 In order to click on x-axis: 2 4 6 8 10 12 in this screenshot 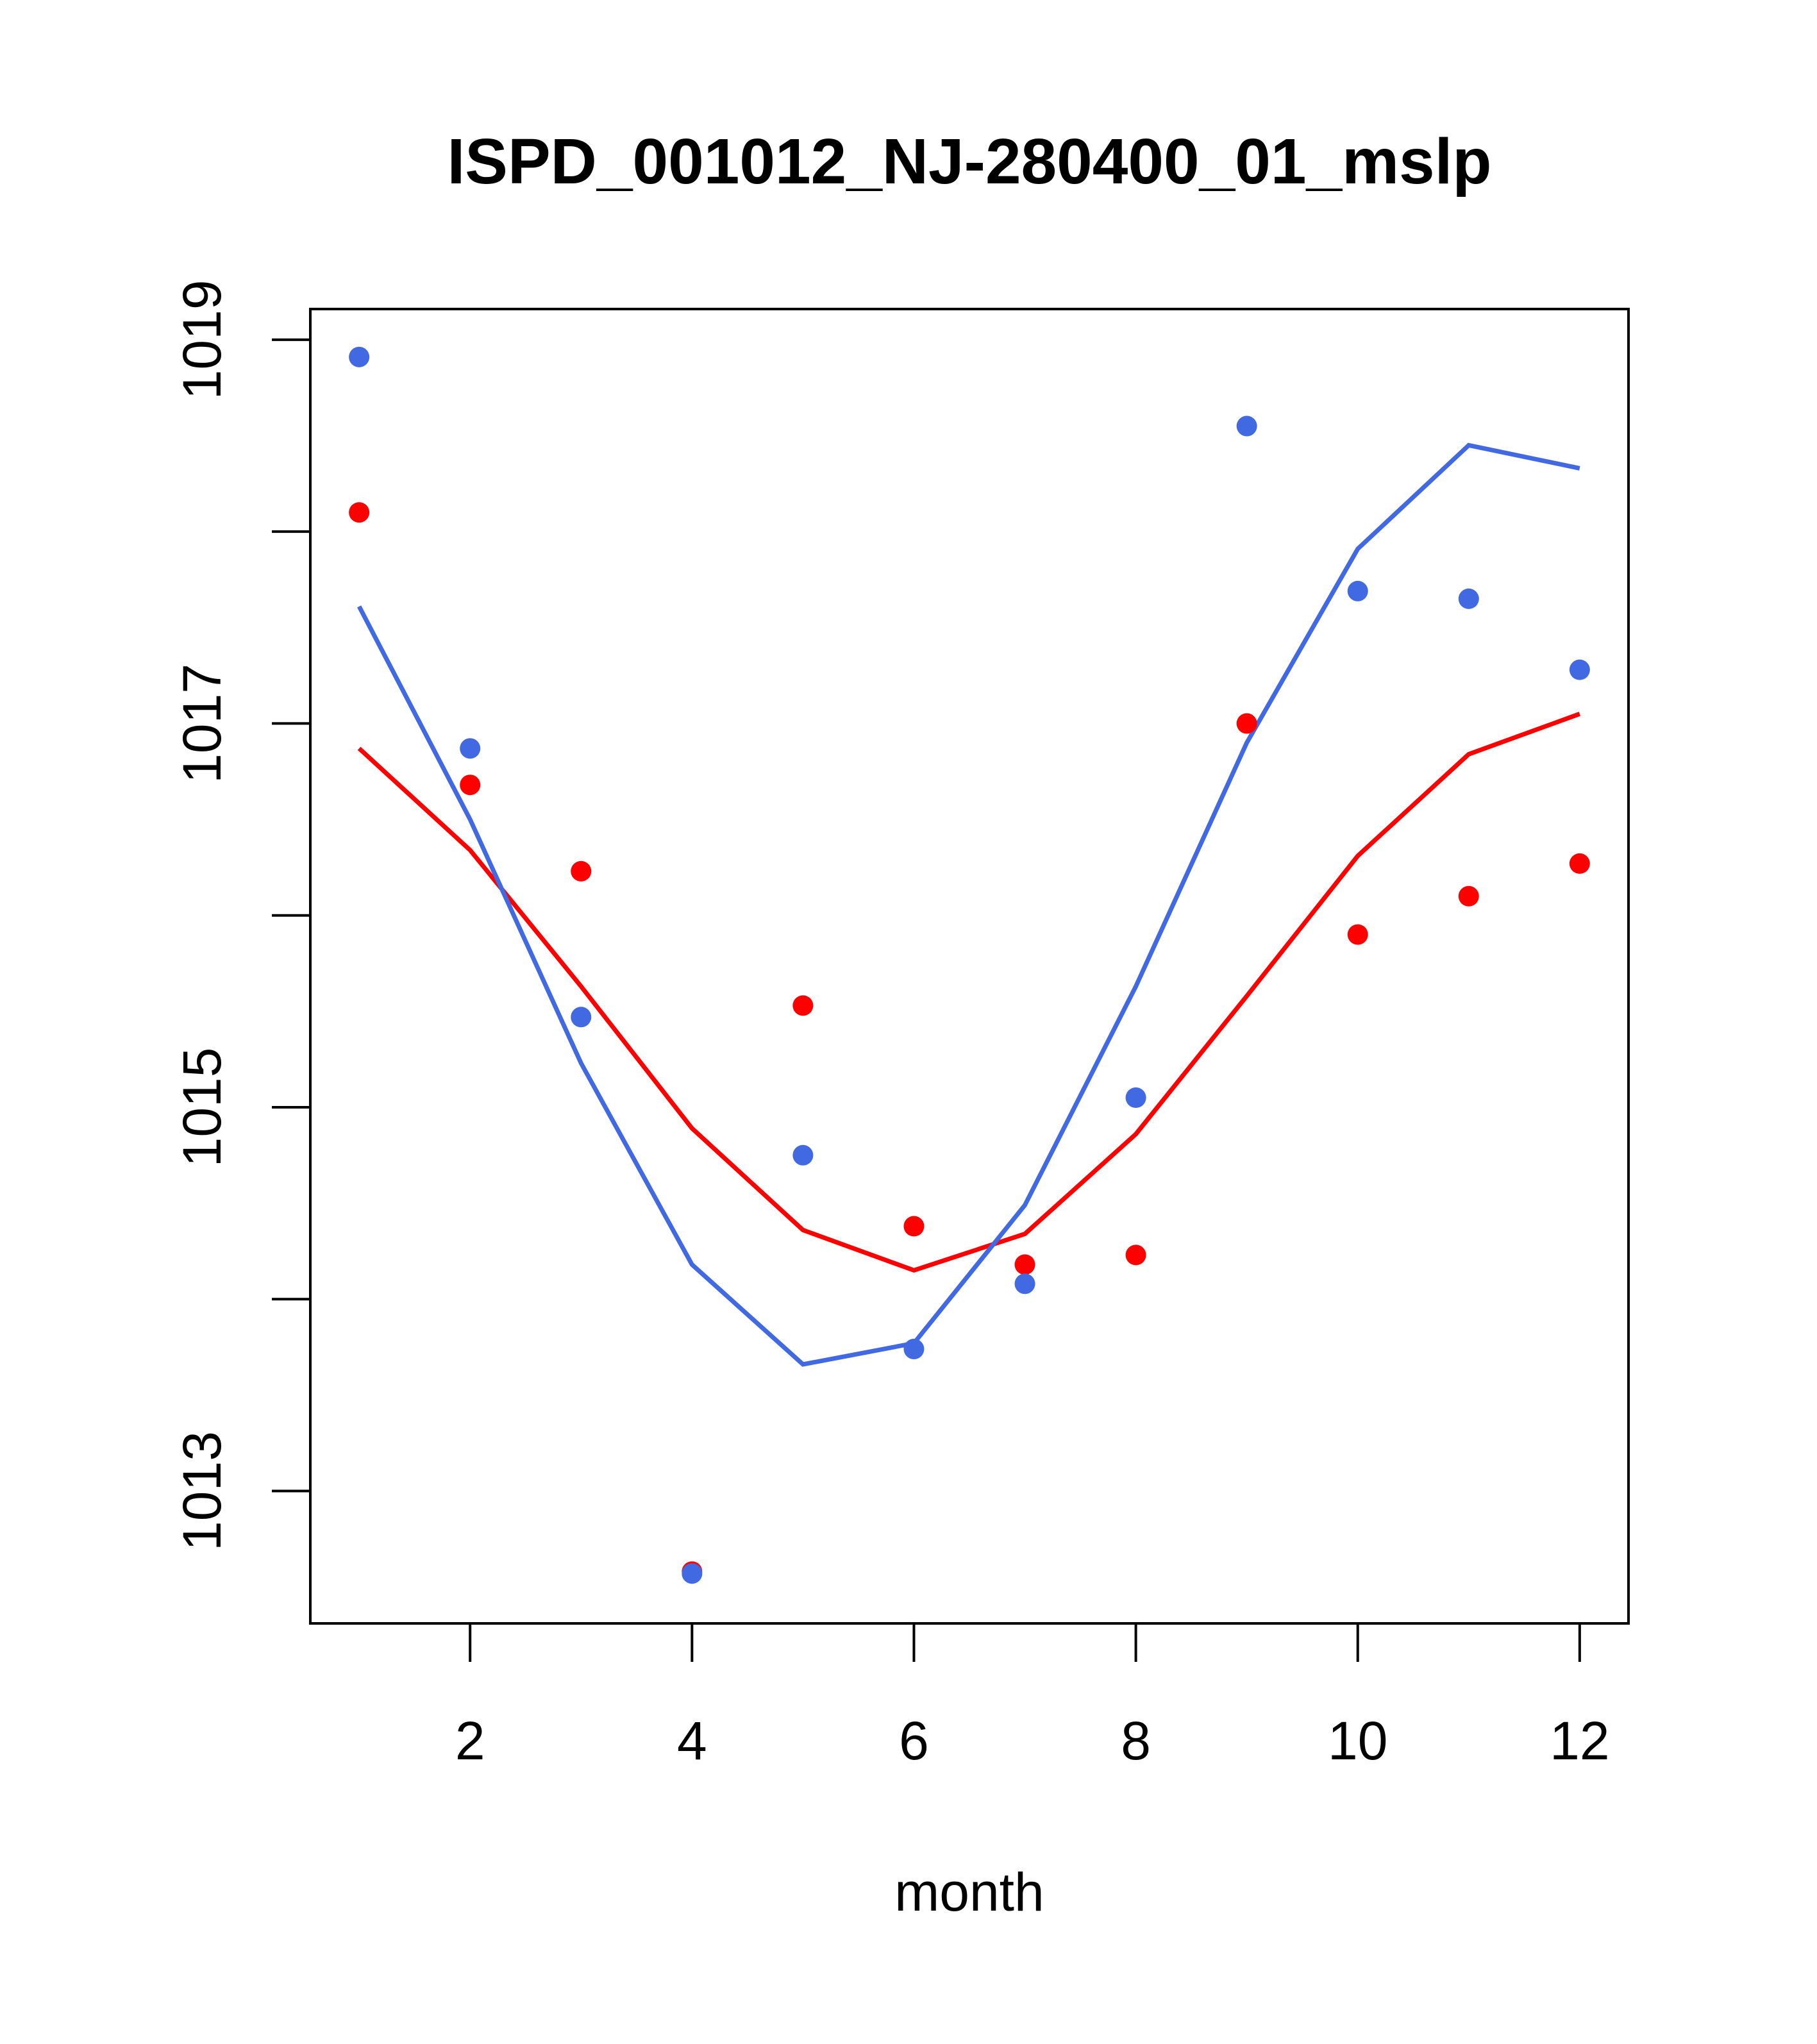, I will do `click(1032, 1697)`.